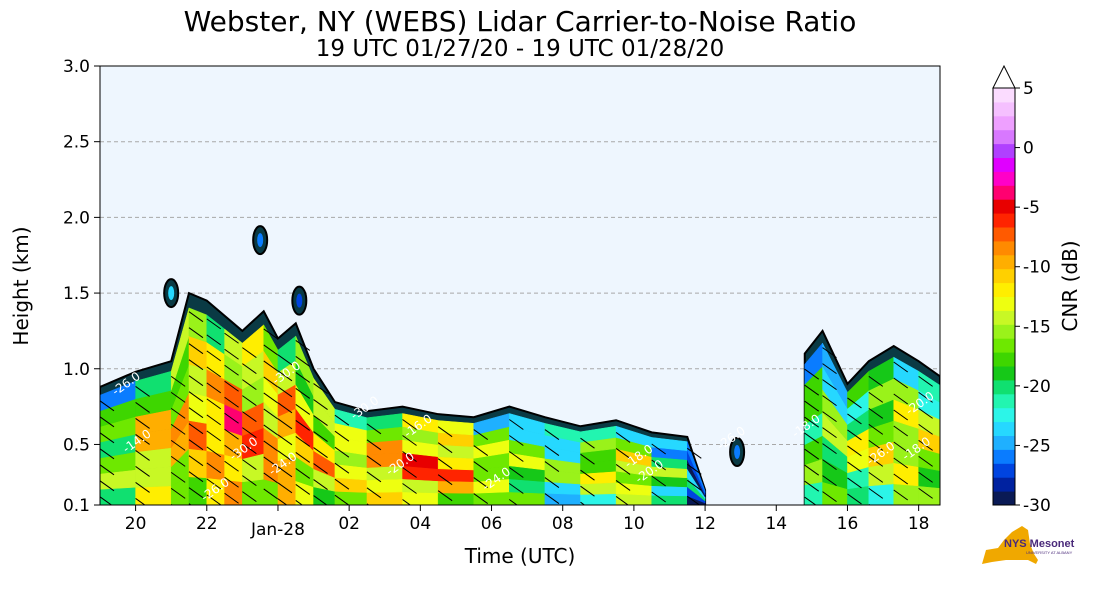  I want to click on x-tick-label: 12, so click(705, 524).